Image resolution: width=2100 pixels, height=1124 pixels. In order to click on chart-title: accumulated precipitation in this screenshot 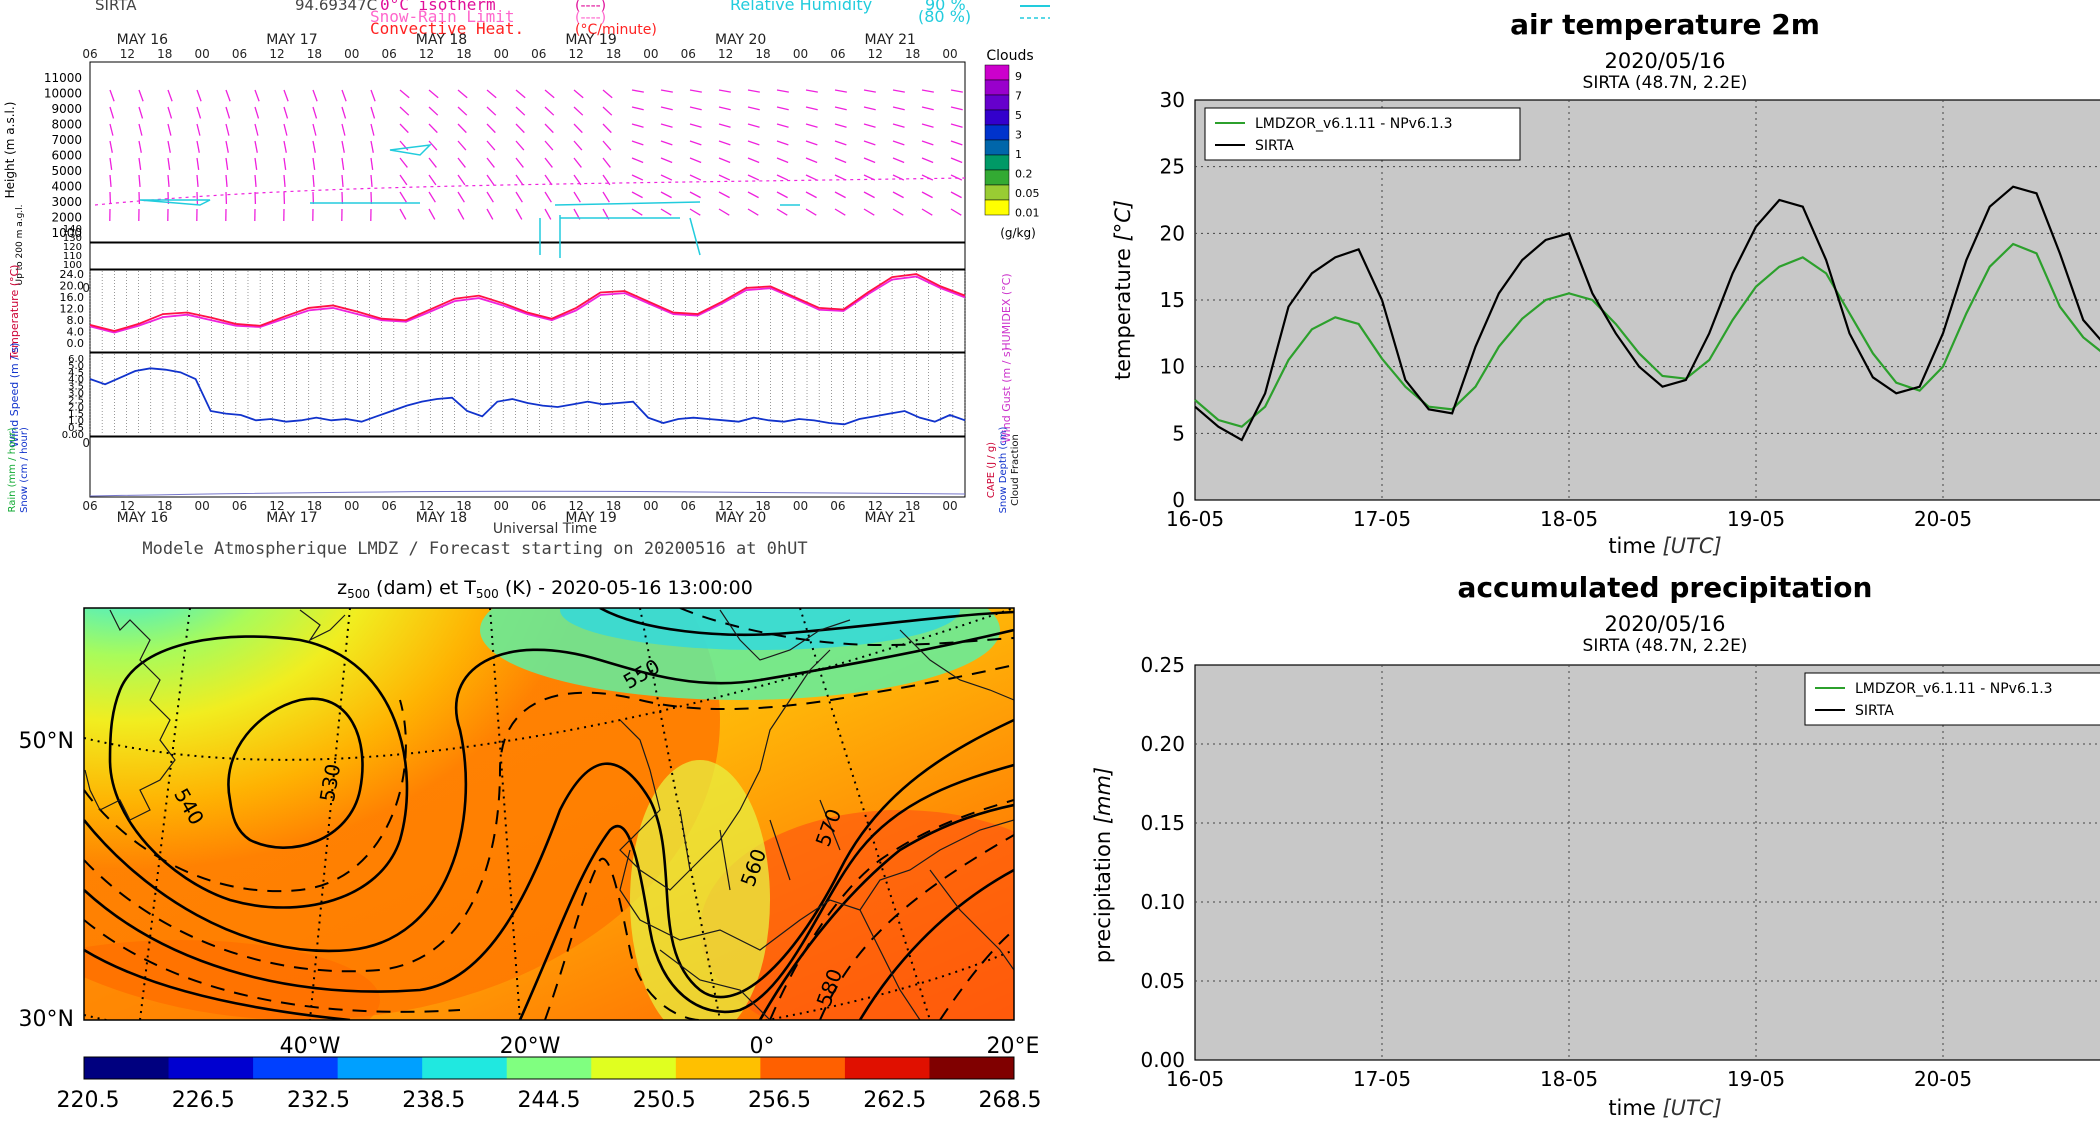, I will do `click(1665, 587)`.